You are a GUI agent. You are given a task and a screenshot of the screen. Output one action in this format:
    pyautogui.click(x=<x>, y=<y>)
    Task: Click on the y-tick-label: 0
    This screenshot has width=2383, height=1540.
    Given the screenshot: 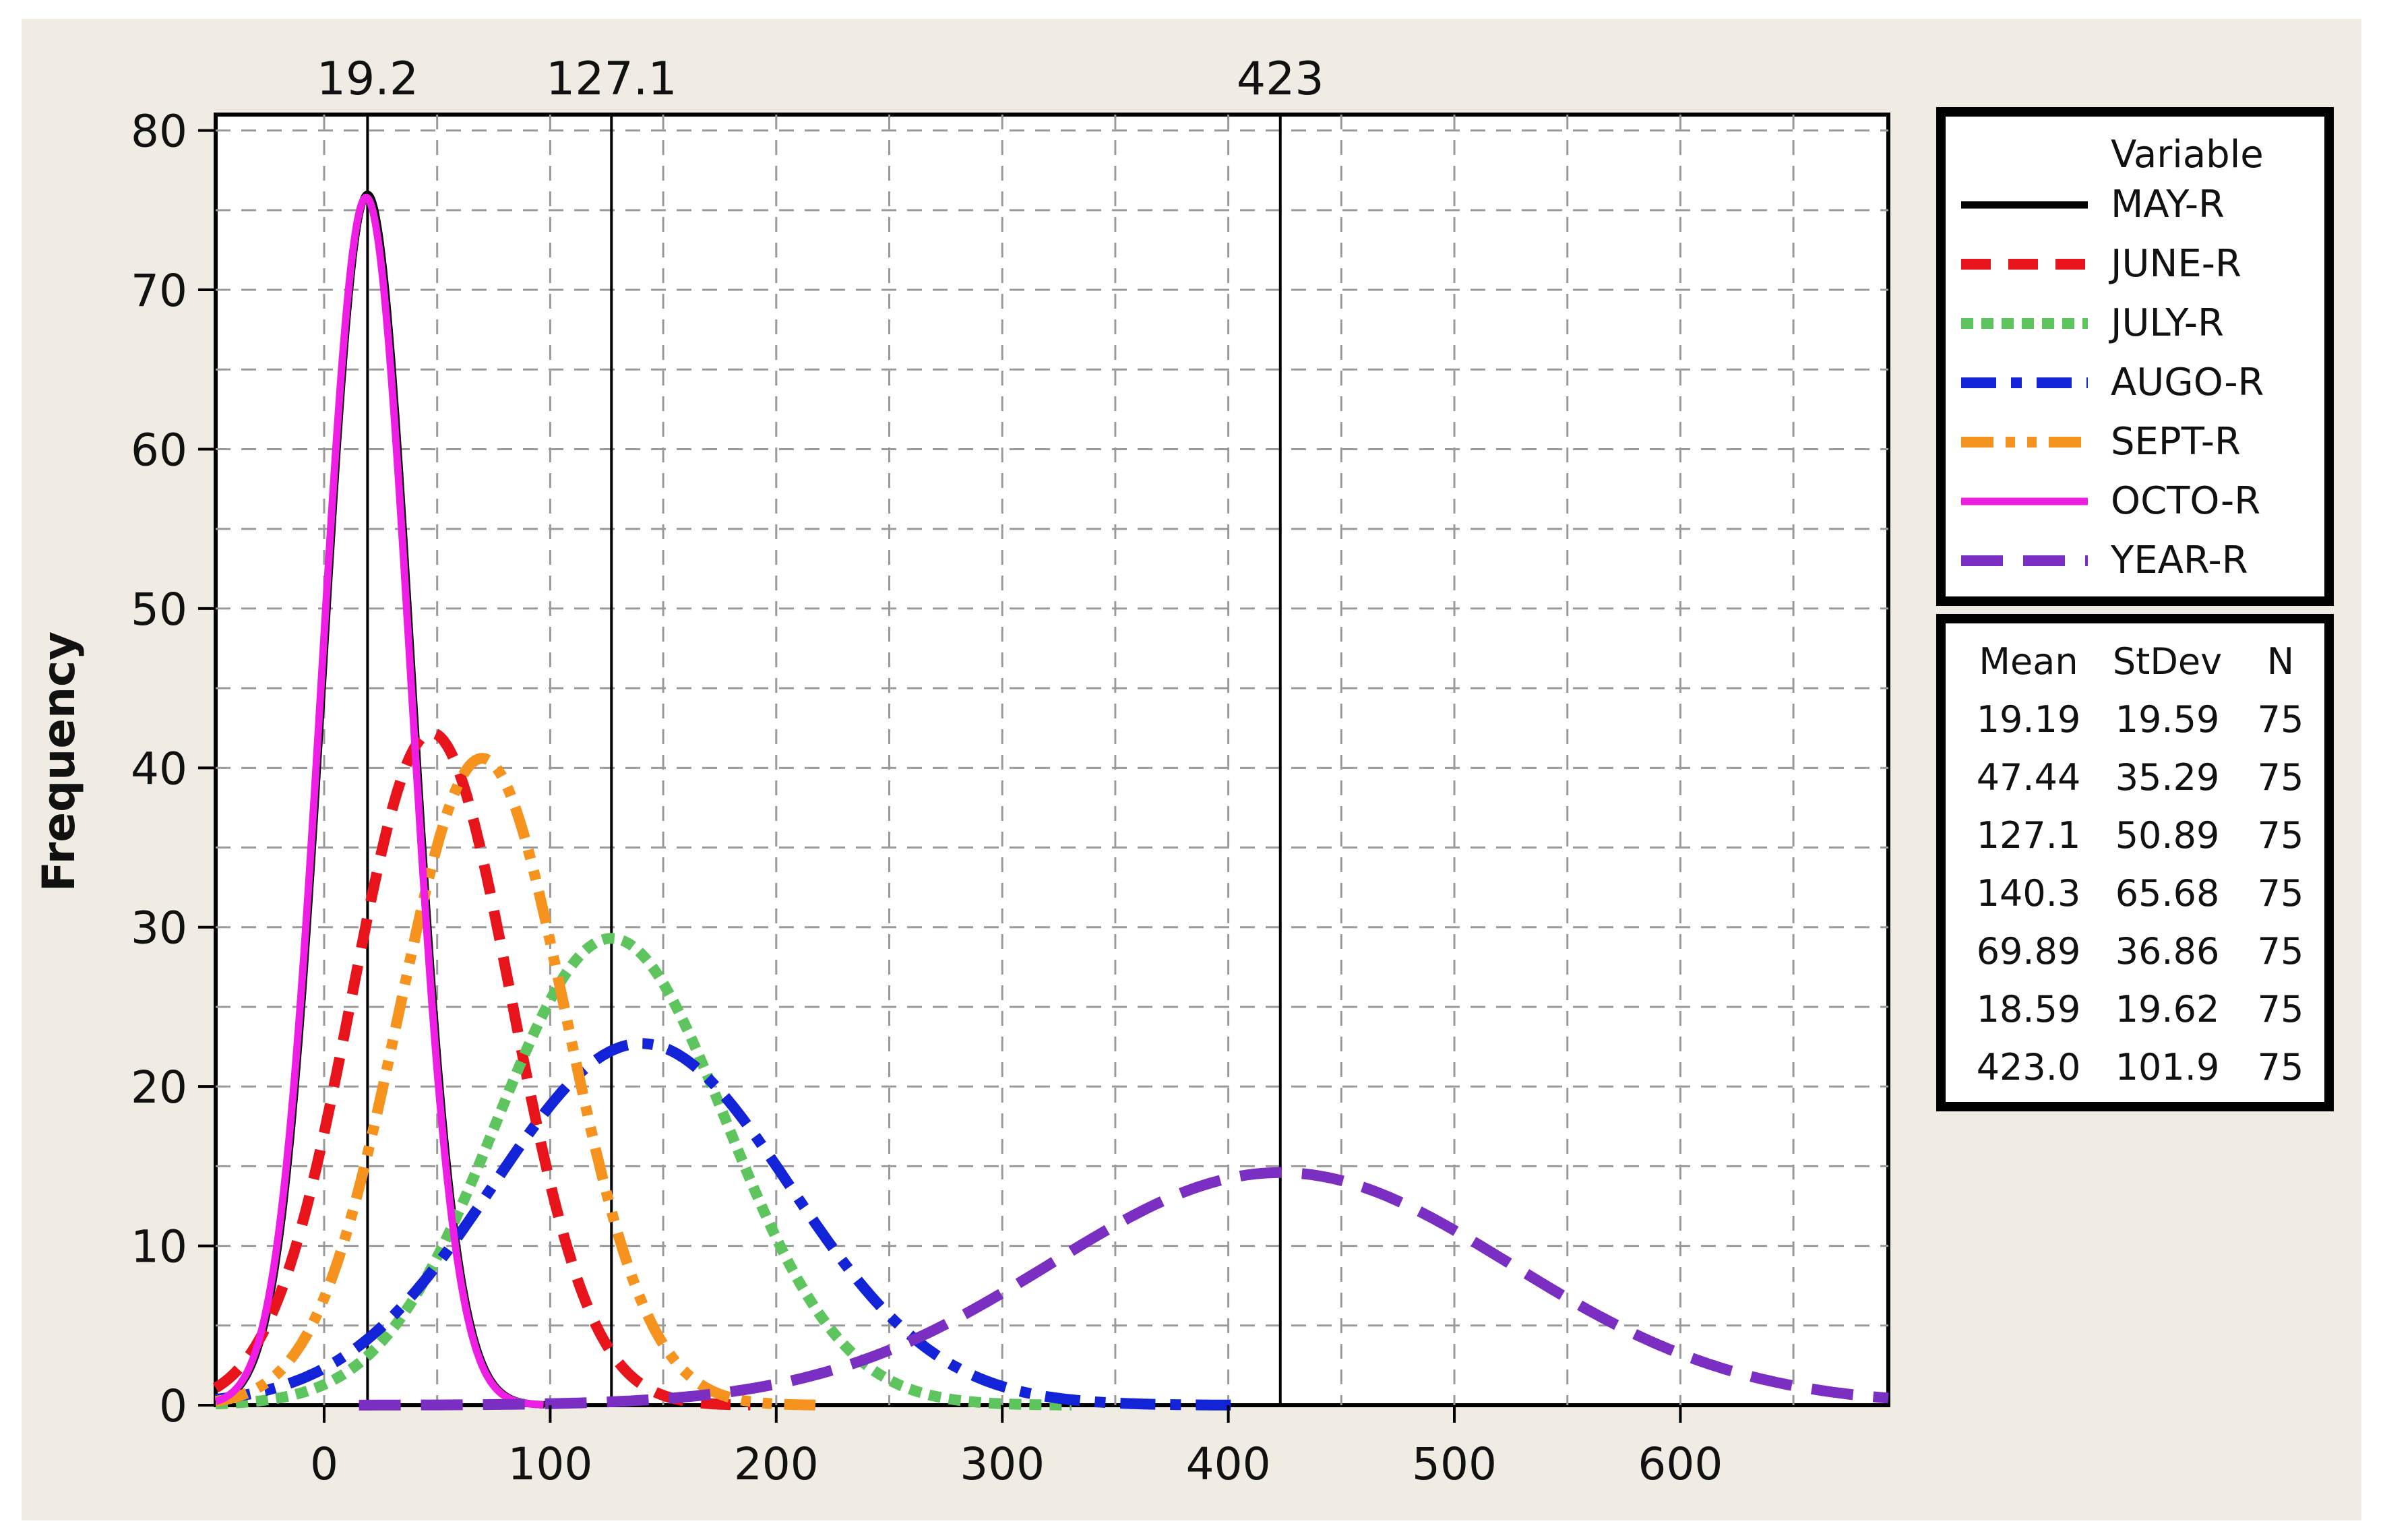 What is the action you would take?
    pyautogui.click(x=173, y=1406)
    